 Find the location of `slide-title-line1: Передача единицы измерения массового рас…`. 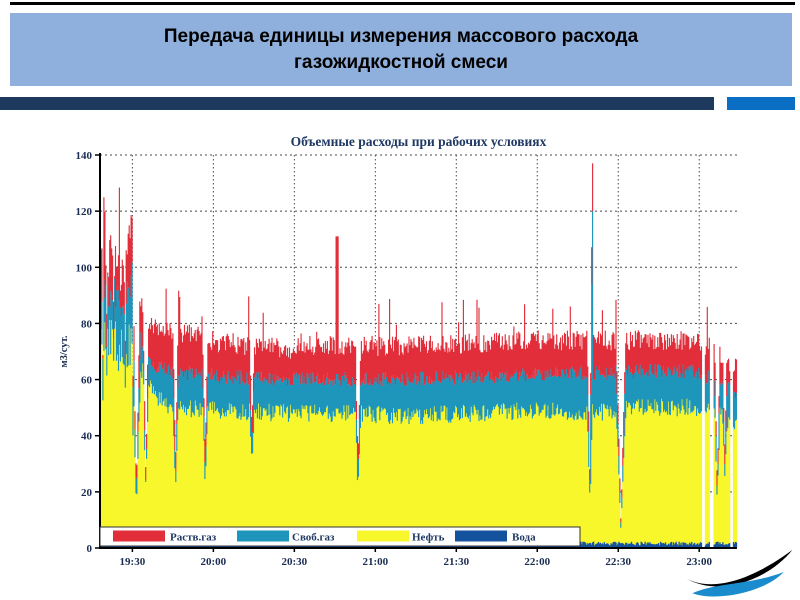

slide-title-line1: Передача единицы измерения массового рас… is located at coordinates (401, 36).